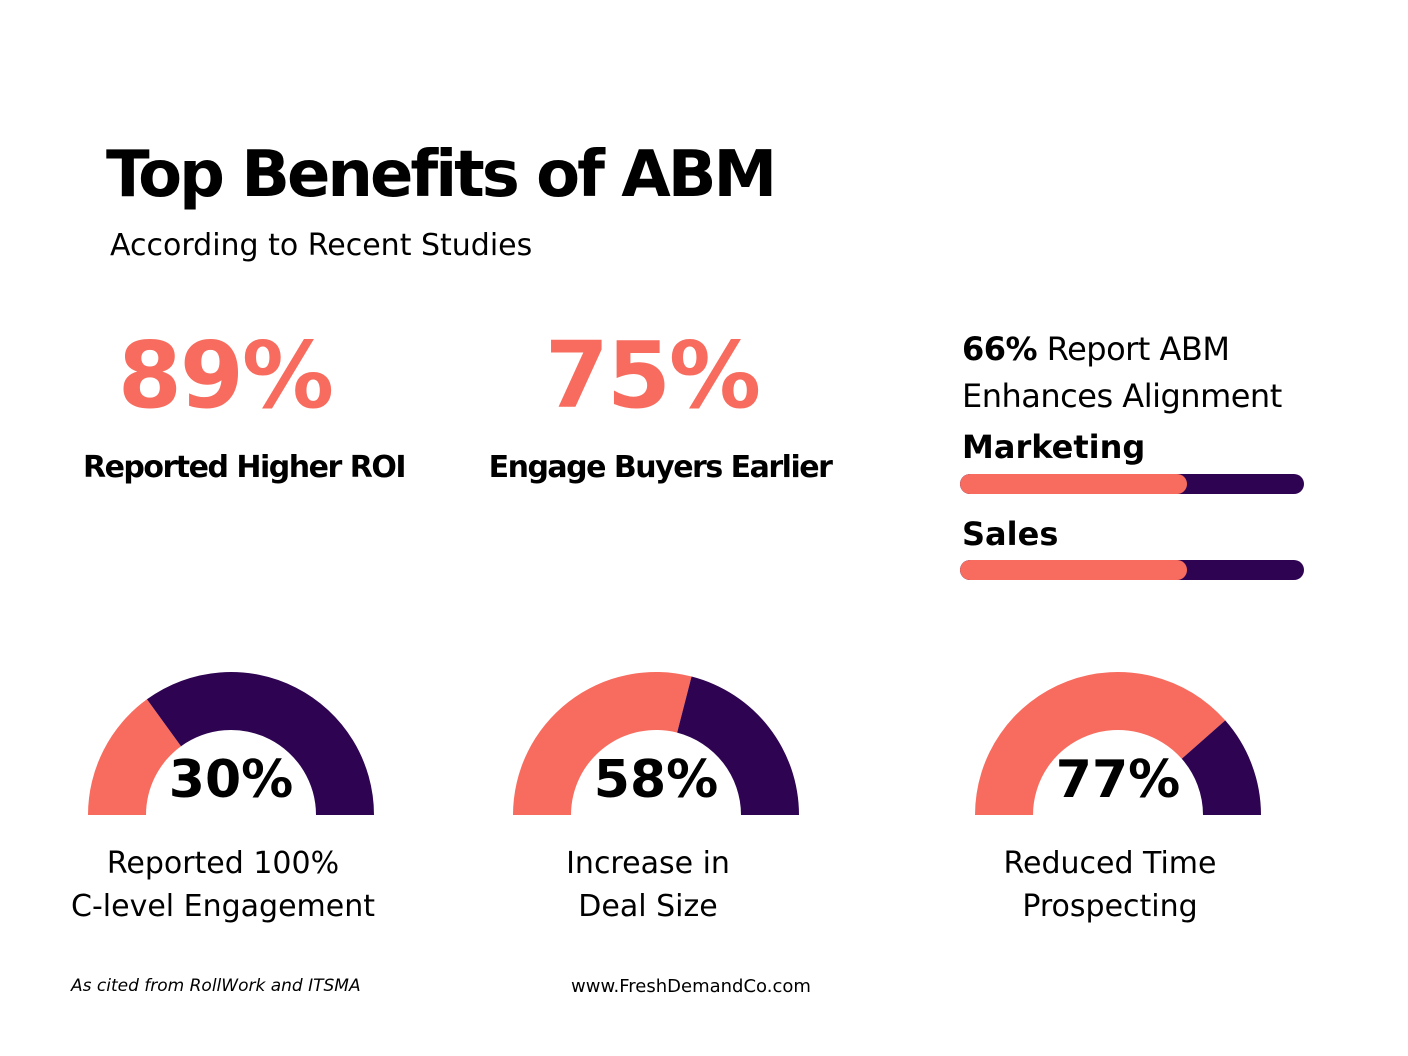 The height and width of the screenshot is (1056, 1408). Describe the element at coordinates (1000, 349) in the screenshot. I see `alignment-value: 66%` at that location.